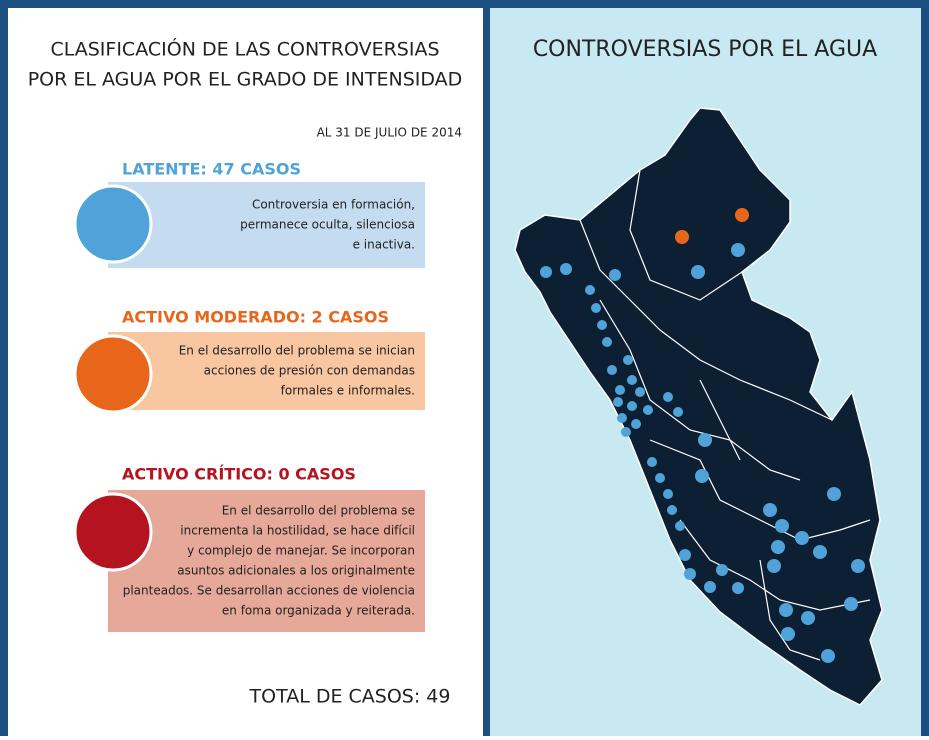  Describe the element at coordinates (244, 49) in the screenshot. I see `left-title: CLASIFICACIÓN DE LAS CONTROVERSIAS` at that location.